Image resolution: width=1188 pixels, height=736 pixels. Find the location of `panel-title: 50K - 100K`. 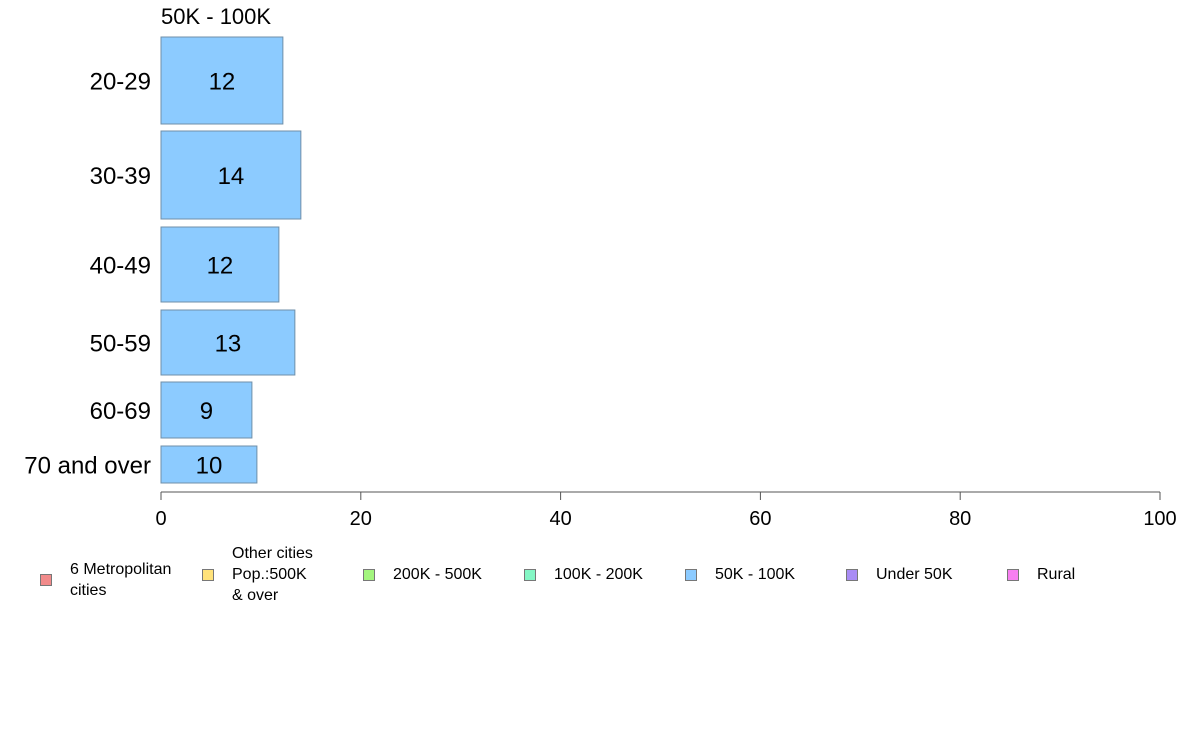

panel-title: 50K - 100K is located at coordinates (216, 16).